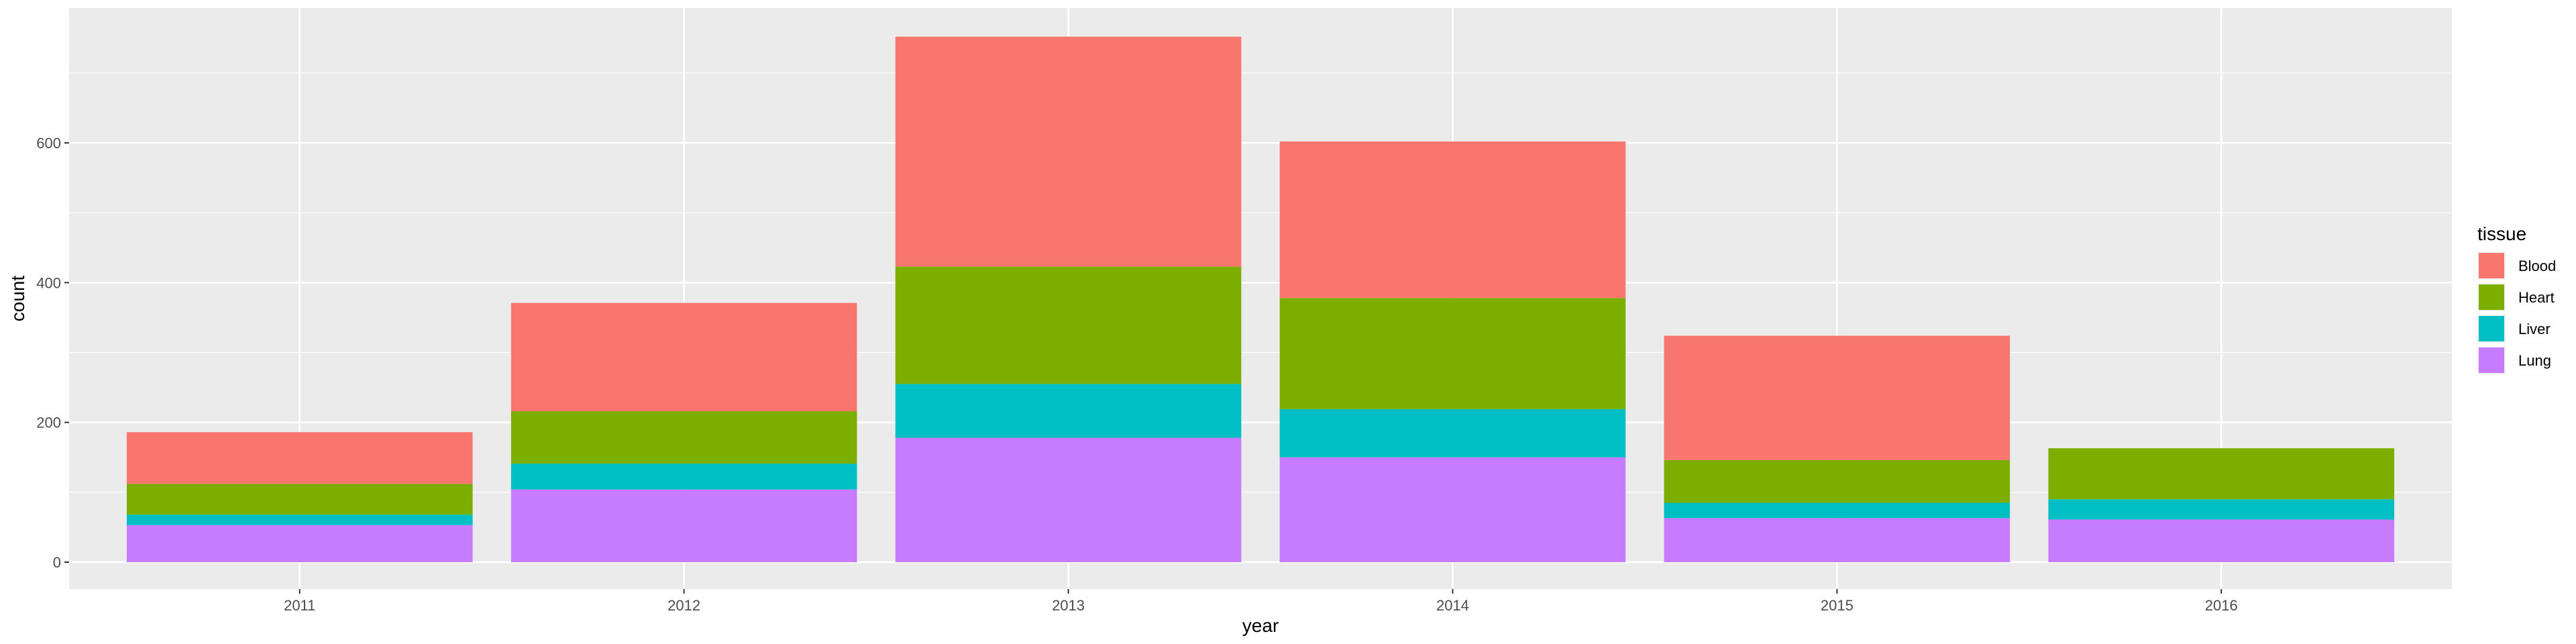 The image size is (2576, 644). Describe the element at coordinates (1068, 411) in the screenshot. I see `bar-segment-liver-2013` at that location.